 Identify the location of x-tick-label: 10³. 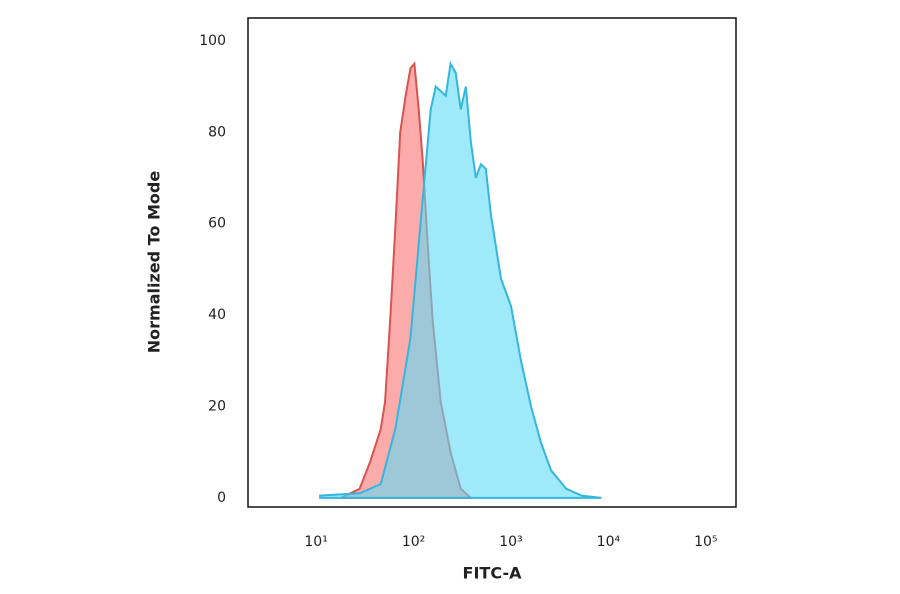
(510, 542).